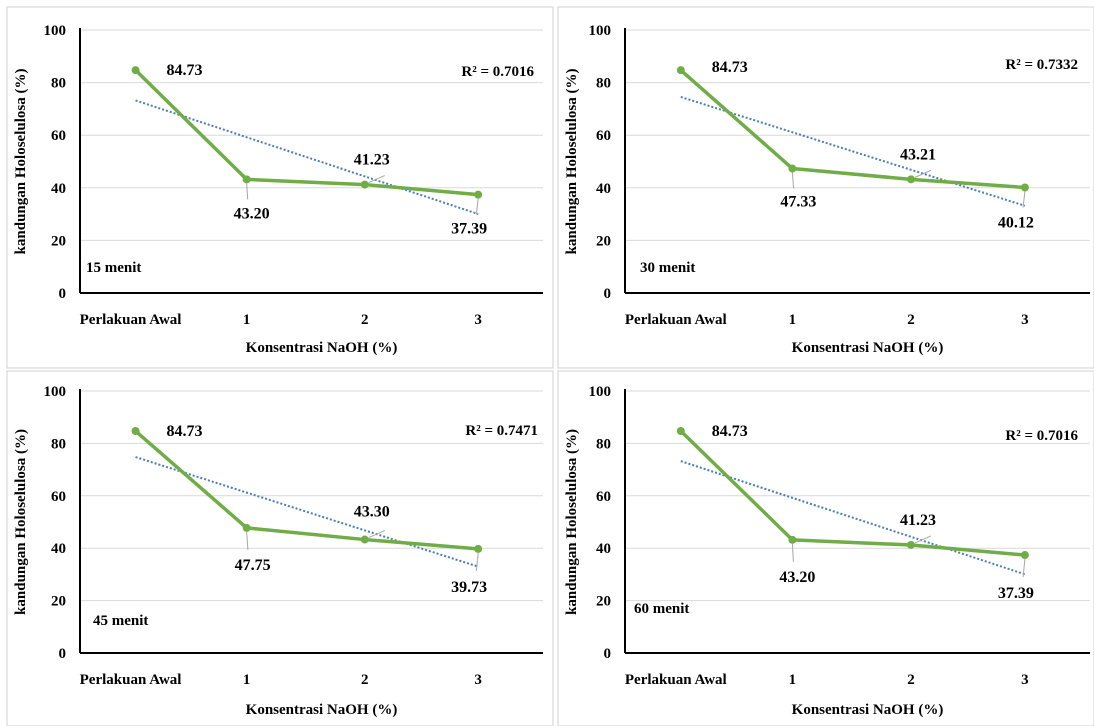  Describe the element at coordinates (372, 512) in the screenshot. I see `data-label: 43.30` at that location.